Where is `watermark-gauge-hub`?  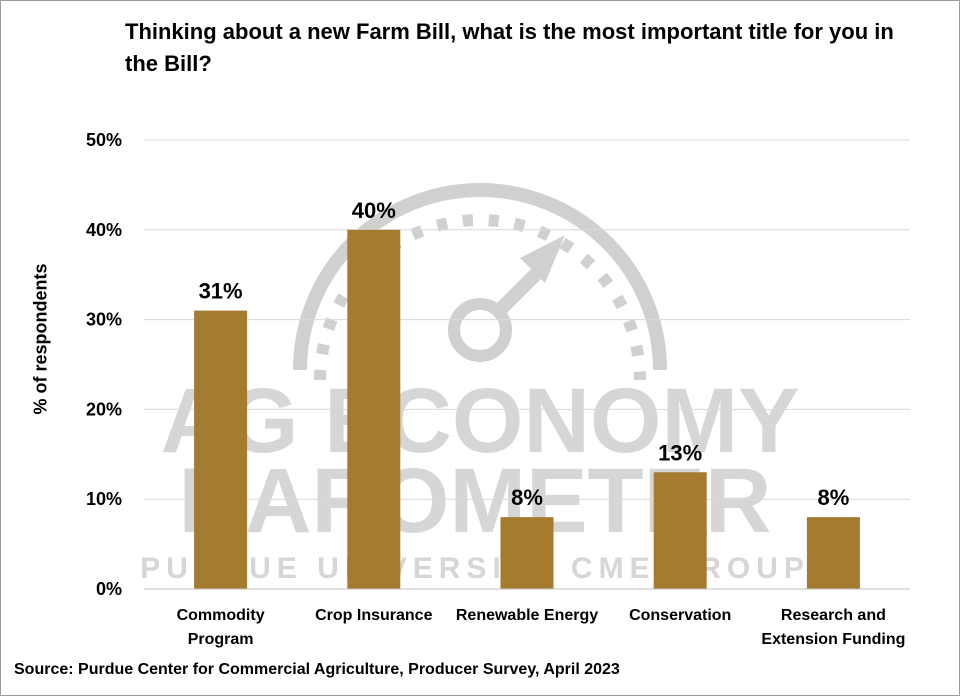
watermark-gauge-hub is located at coordinates (480, 330).